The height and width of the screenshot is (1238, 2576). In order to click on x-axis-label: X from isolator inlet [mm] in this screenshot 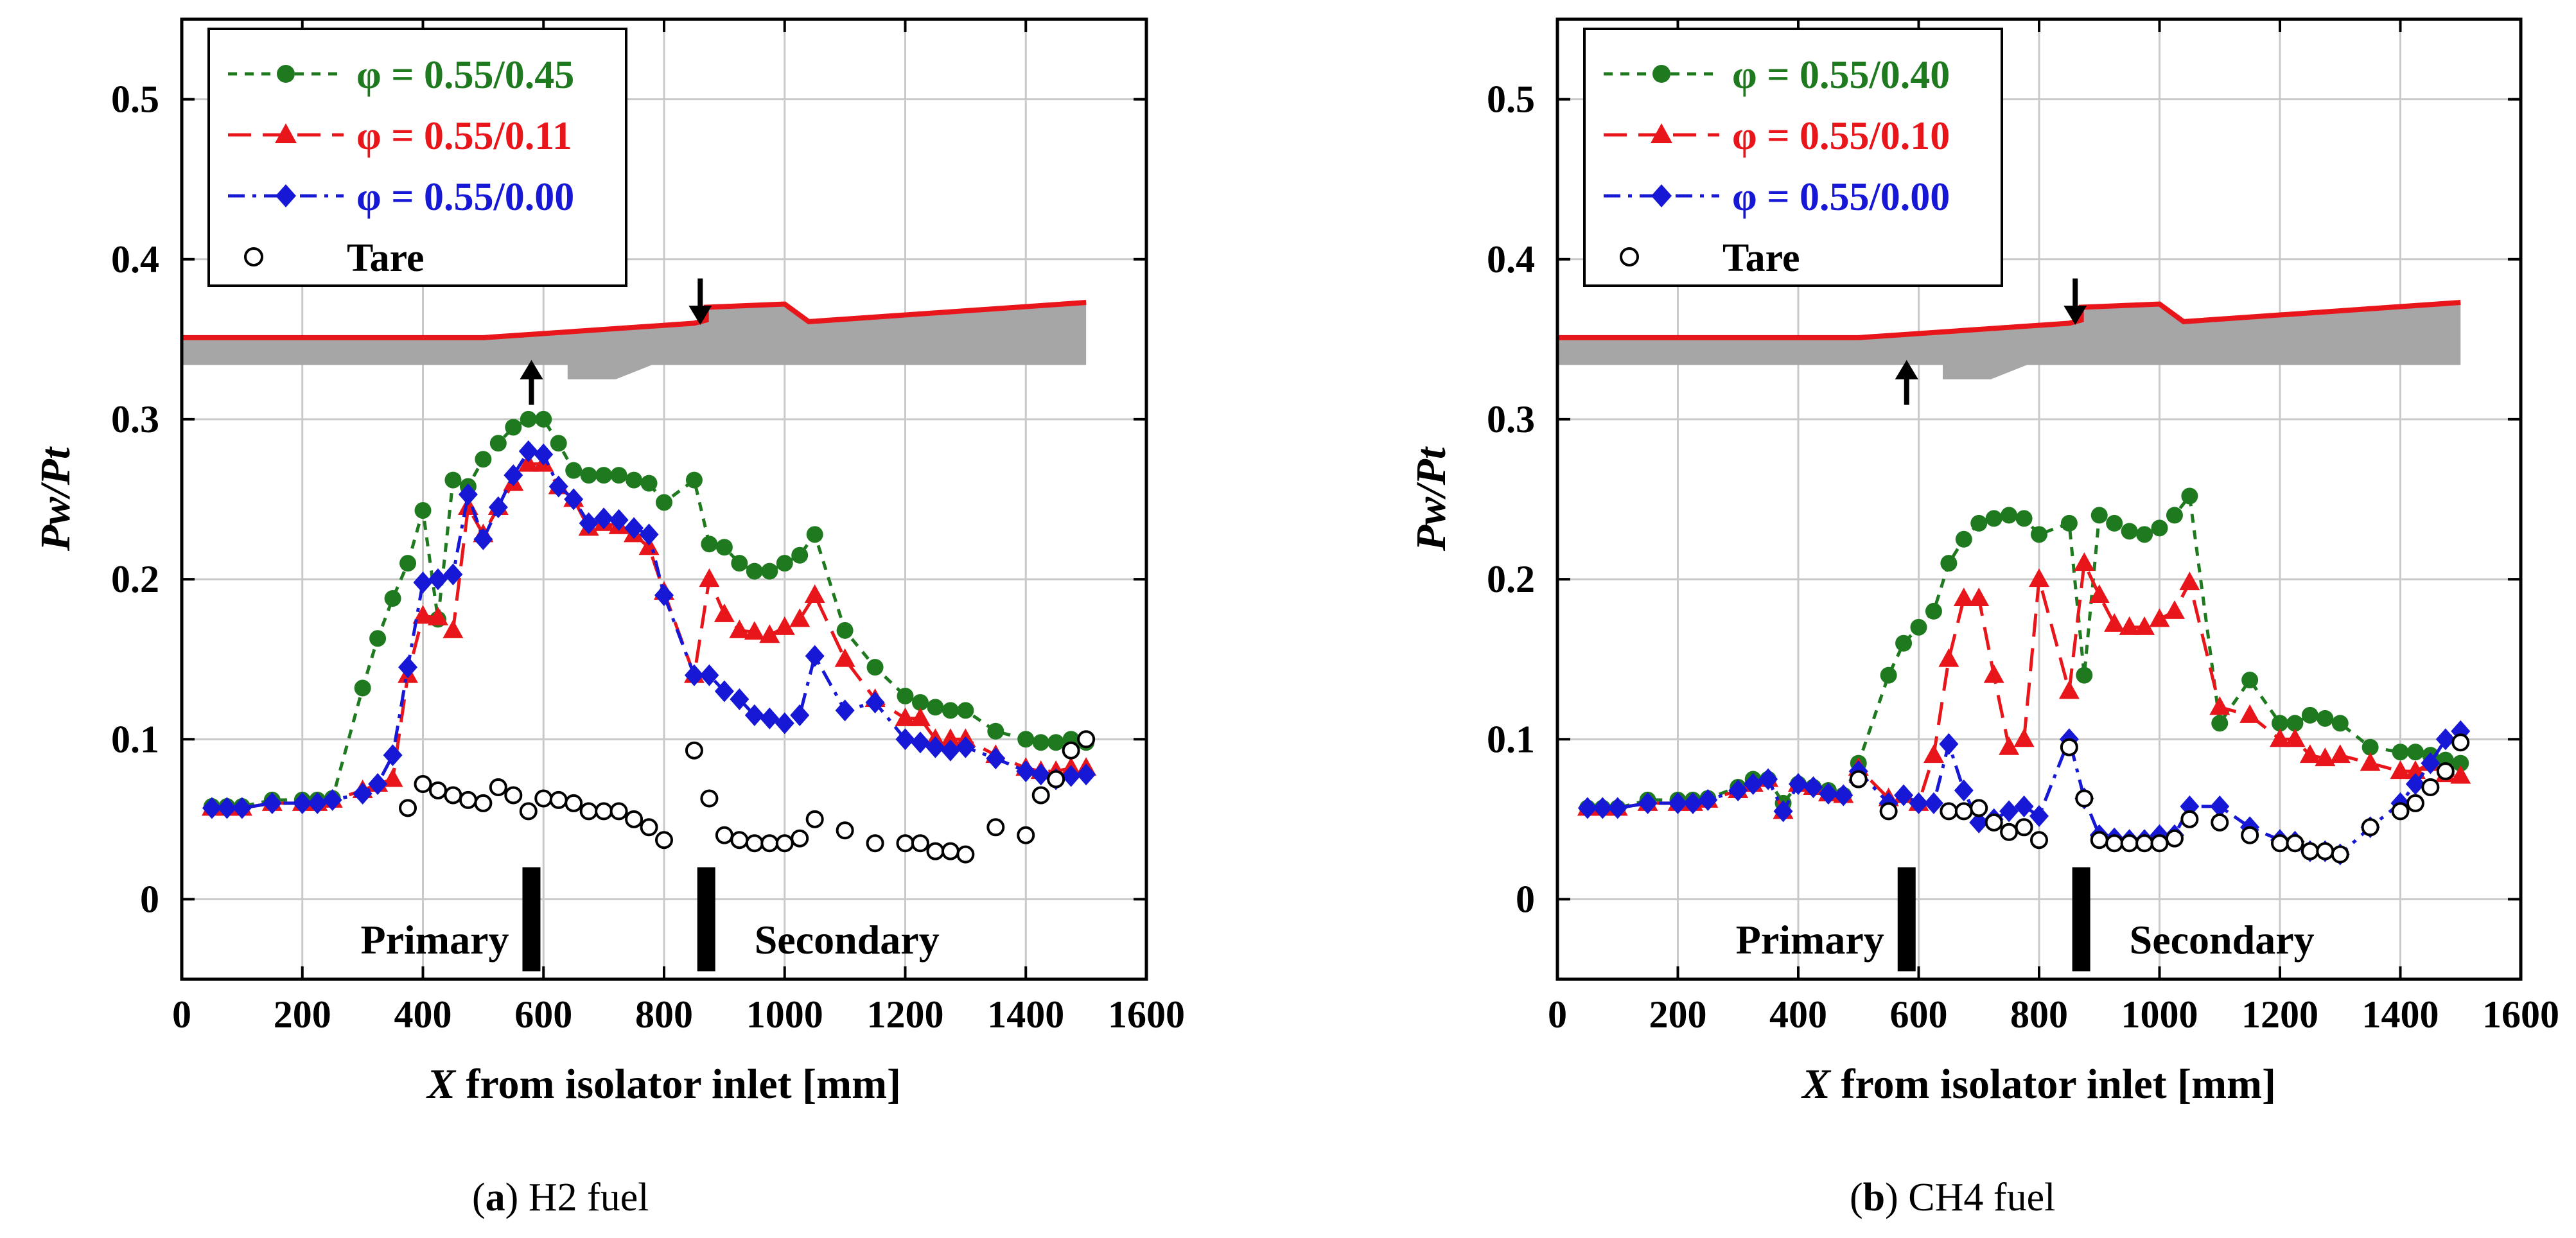, I will do `click(663, 1085)`.